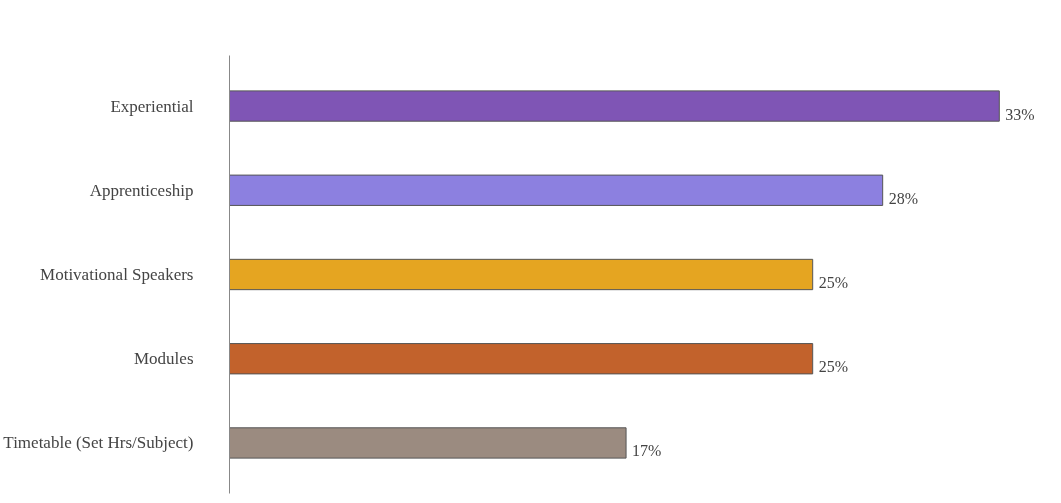  Describe the element at coordinates (141, 190) in the screenshot. I see `y-tick-label: Apprenticeship` at that location.